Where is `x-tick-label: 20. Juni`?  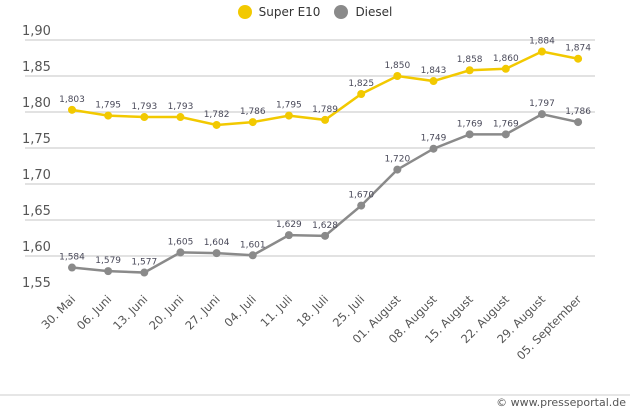
x-tick-label: 20. Juni is located at coordinates (166, 312).